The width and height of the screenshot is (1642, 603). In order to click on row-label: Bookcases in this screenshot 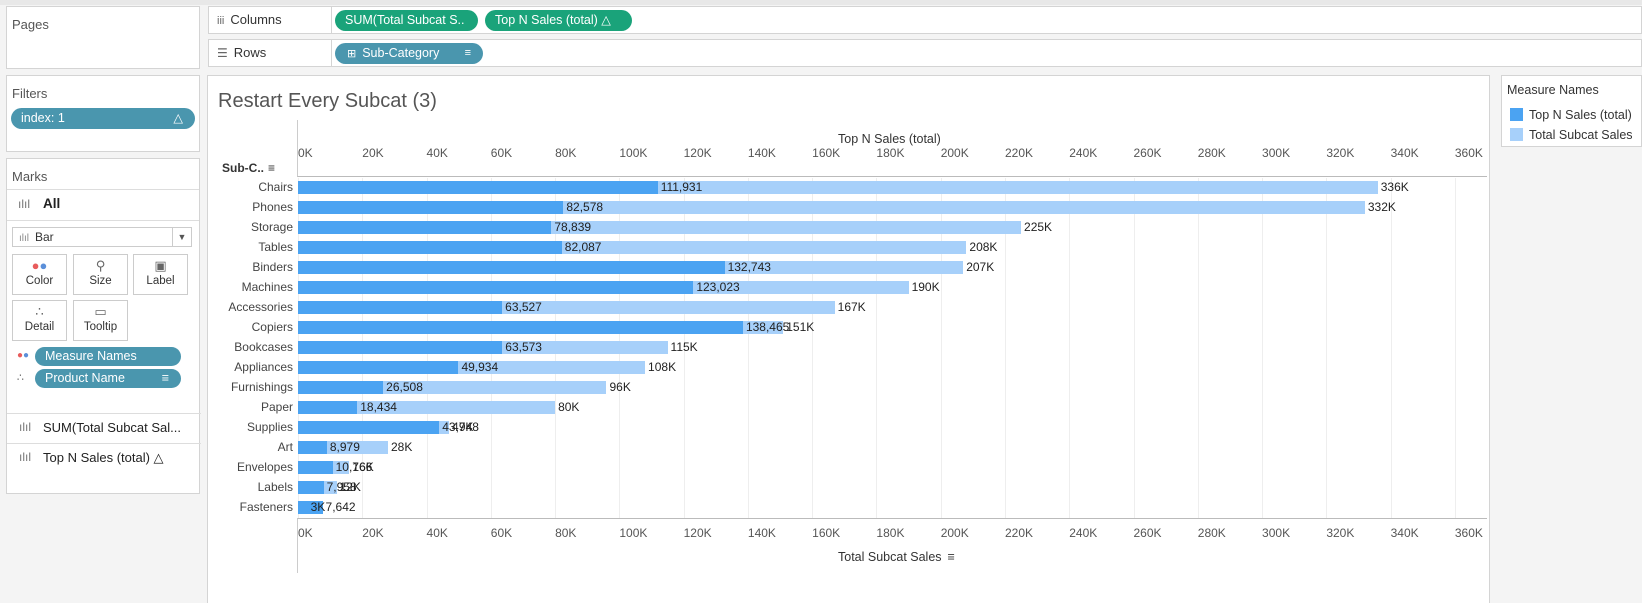, I will do `click(263, 347)`.